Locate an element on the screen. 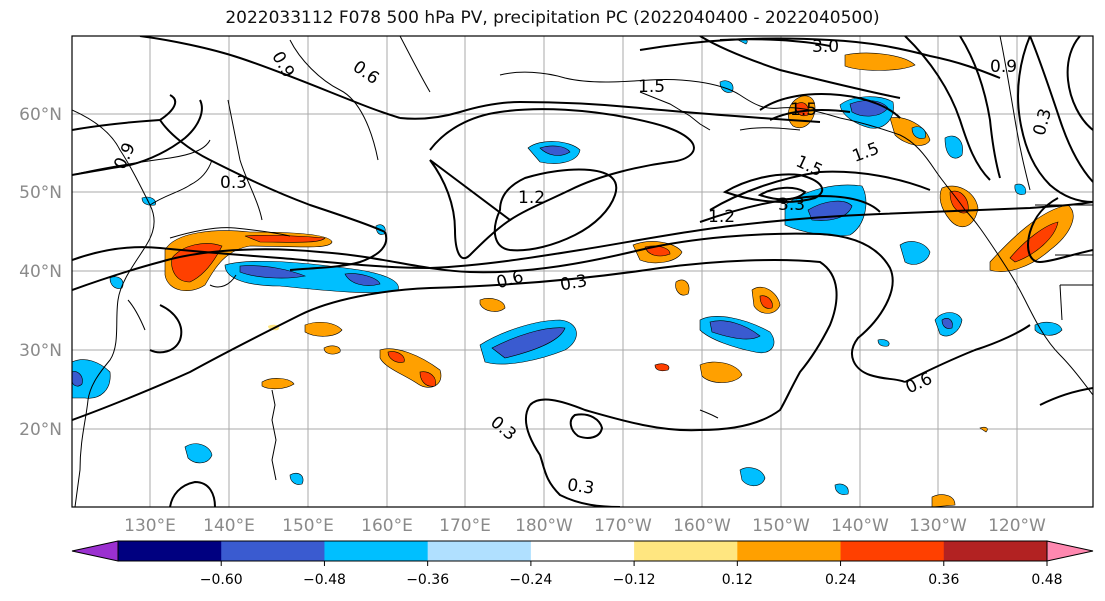 Image resolution: width=1105 pixels, height=601 pixels. lat-label: 40°N is located at coordinates (40, 272).